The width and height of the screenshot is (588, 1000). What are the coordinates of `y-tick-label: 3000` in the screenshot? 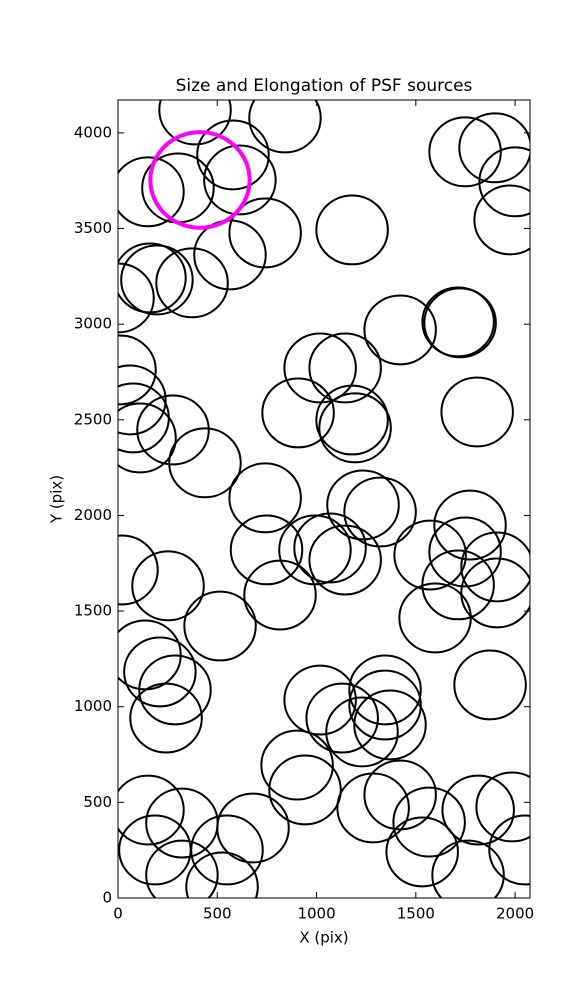 It's located at (93, 324).